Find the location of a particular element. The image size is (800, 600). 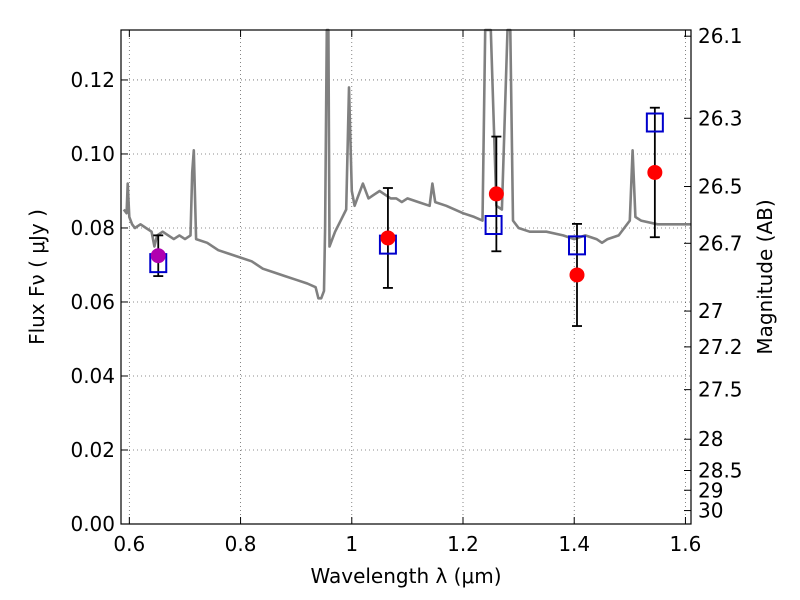

x-axis-label: Wavelength λ (μm) is located at coordinates (405, 576).